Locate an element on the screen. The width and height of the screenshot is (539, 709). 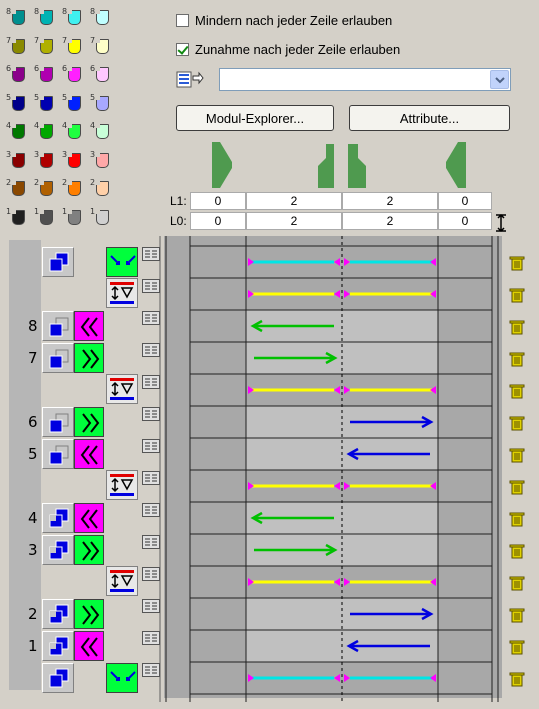
allow-decrease-option: Mindern nach jeder Zeile erlauben is located at coordinates (284, 20).